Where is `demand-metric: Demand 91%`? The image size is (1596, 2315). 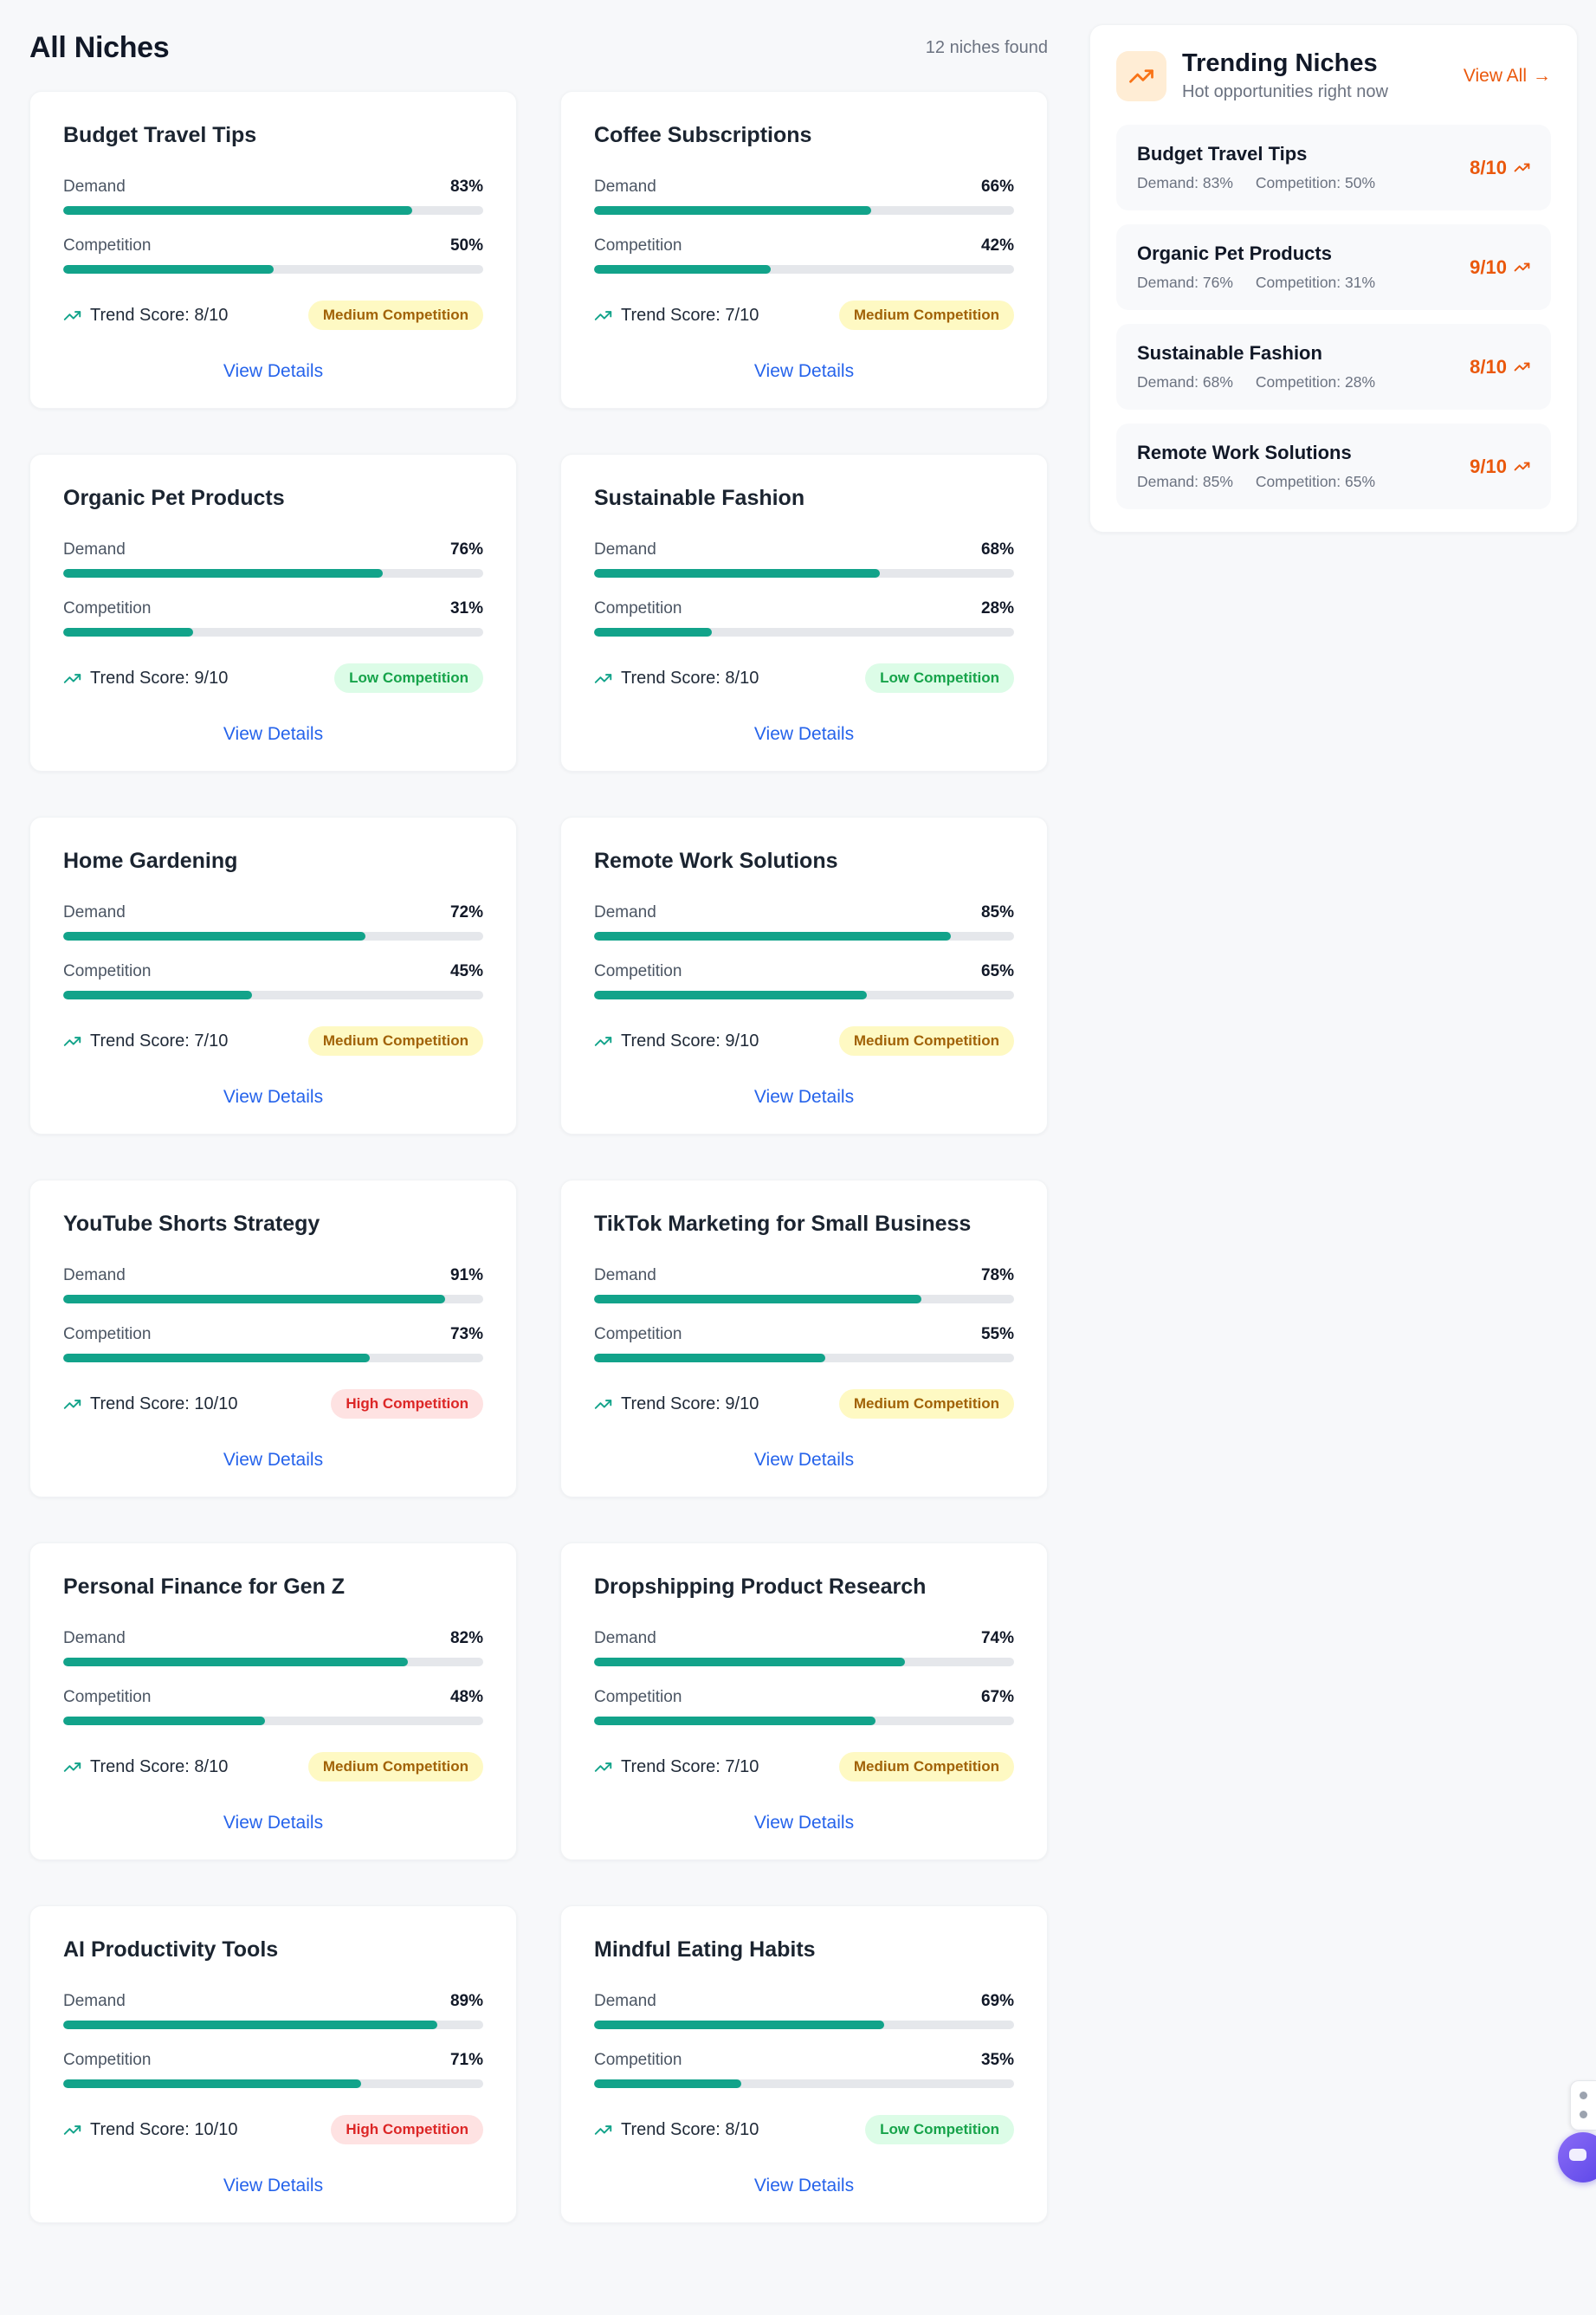
demand-metric: Demand 91% is located at coordinates (273, 1285).